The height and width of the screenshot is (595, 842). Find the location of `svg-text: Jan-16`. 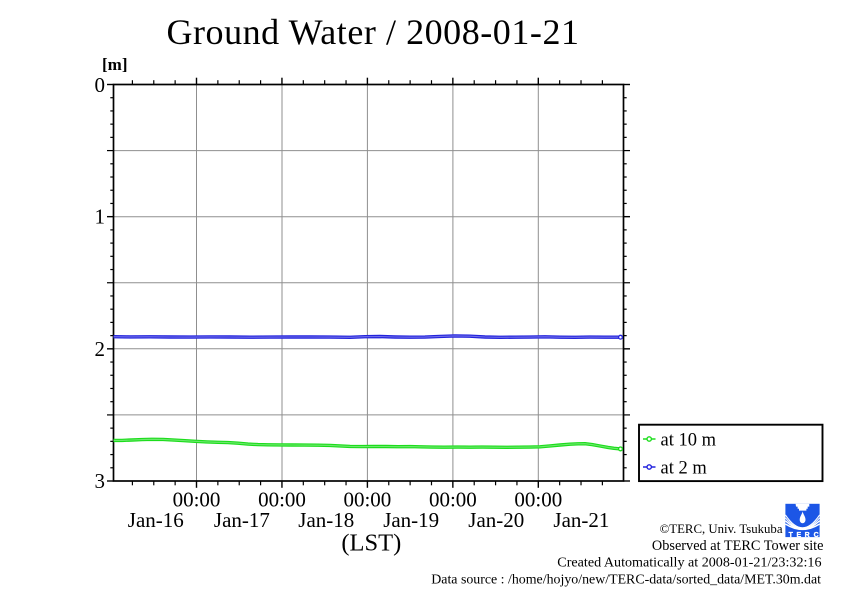

svg-text: Jan-16 is located at coordinates (156, 520).